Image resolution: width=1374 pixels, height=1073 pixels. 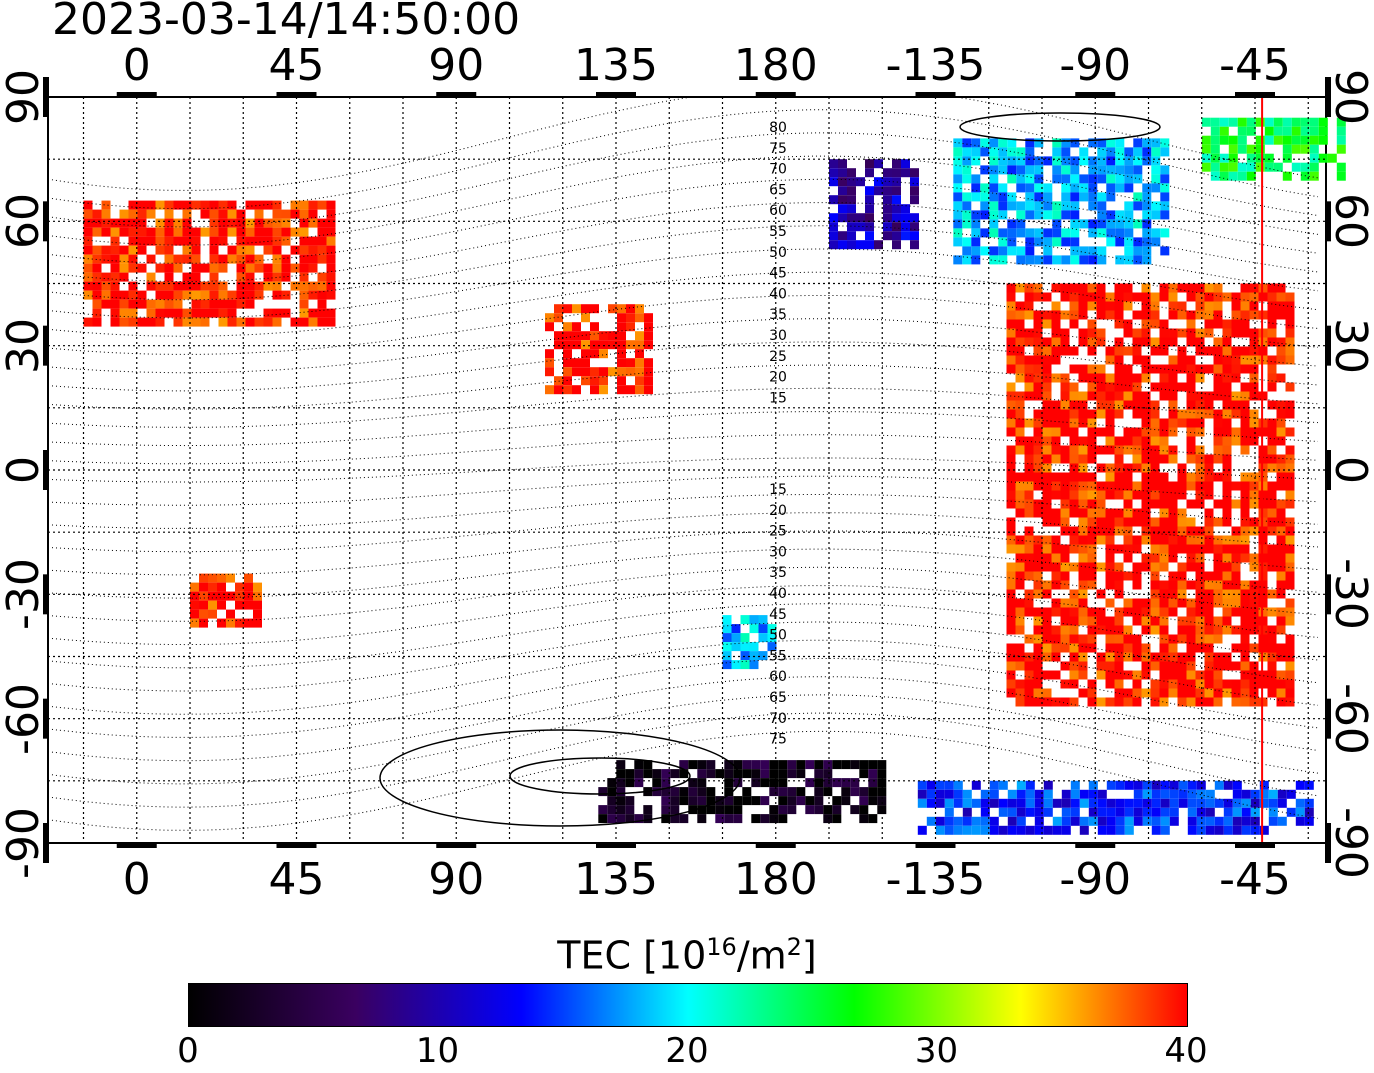 I want to click on mag-lat-contour, so click(x=683, y=739).